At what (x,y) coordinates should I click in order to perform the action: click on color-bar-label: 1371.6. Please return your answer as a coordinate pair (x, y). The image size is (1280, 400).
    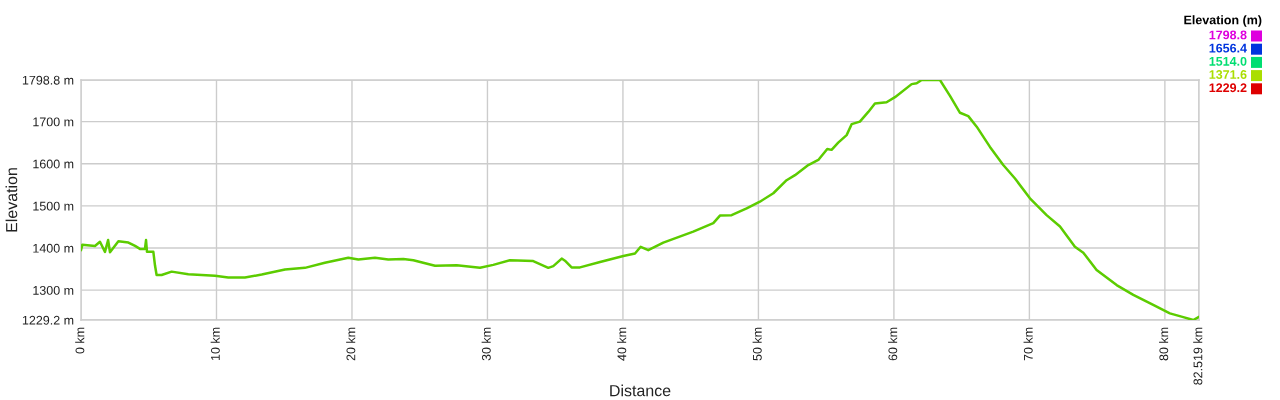
    Looking at the image, I should click on (1228, 74).